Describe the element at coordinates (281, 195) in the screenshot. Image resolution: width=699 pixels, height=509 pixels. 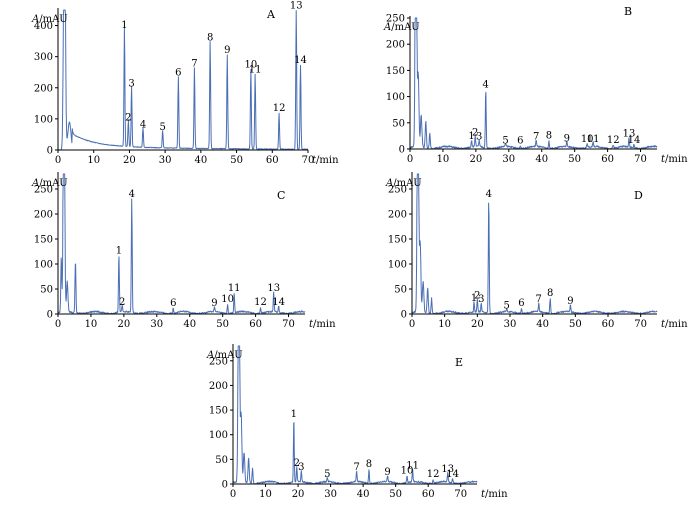
I see `panel-label: C` at that location.